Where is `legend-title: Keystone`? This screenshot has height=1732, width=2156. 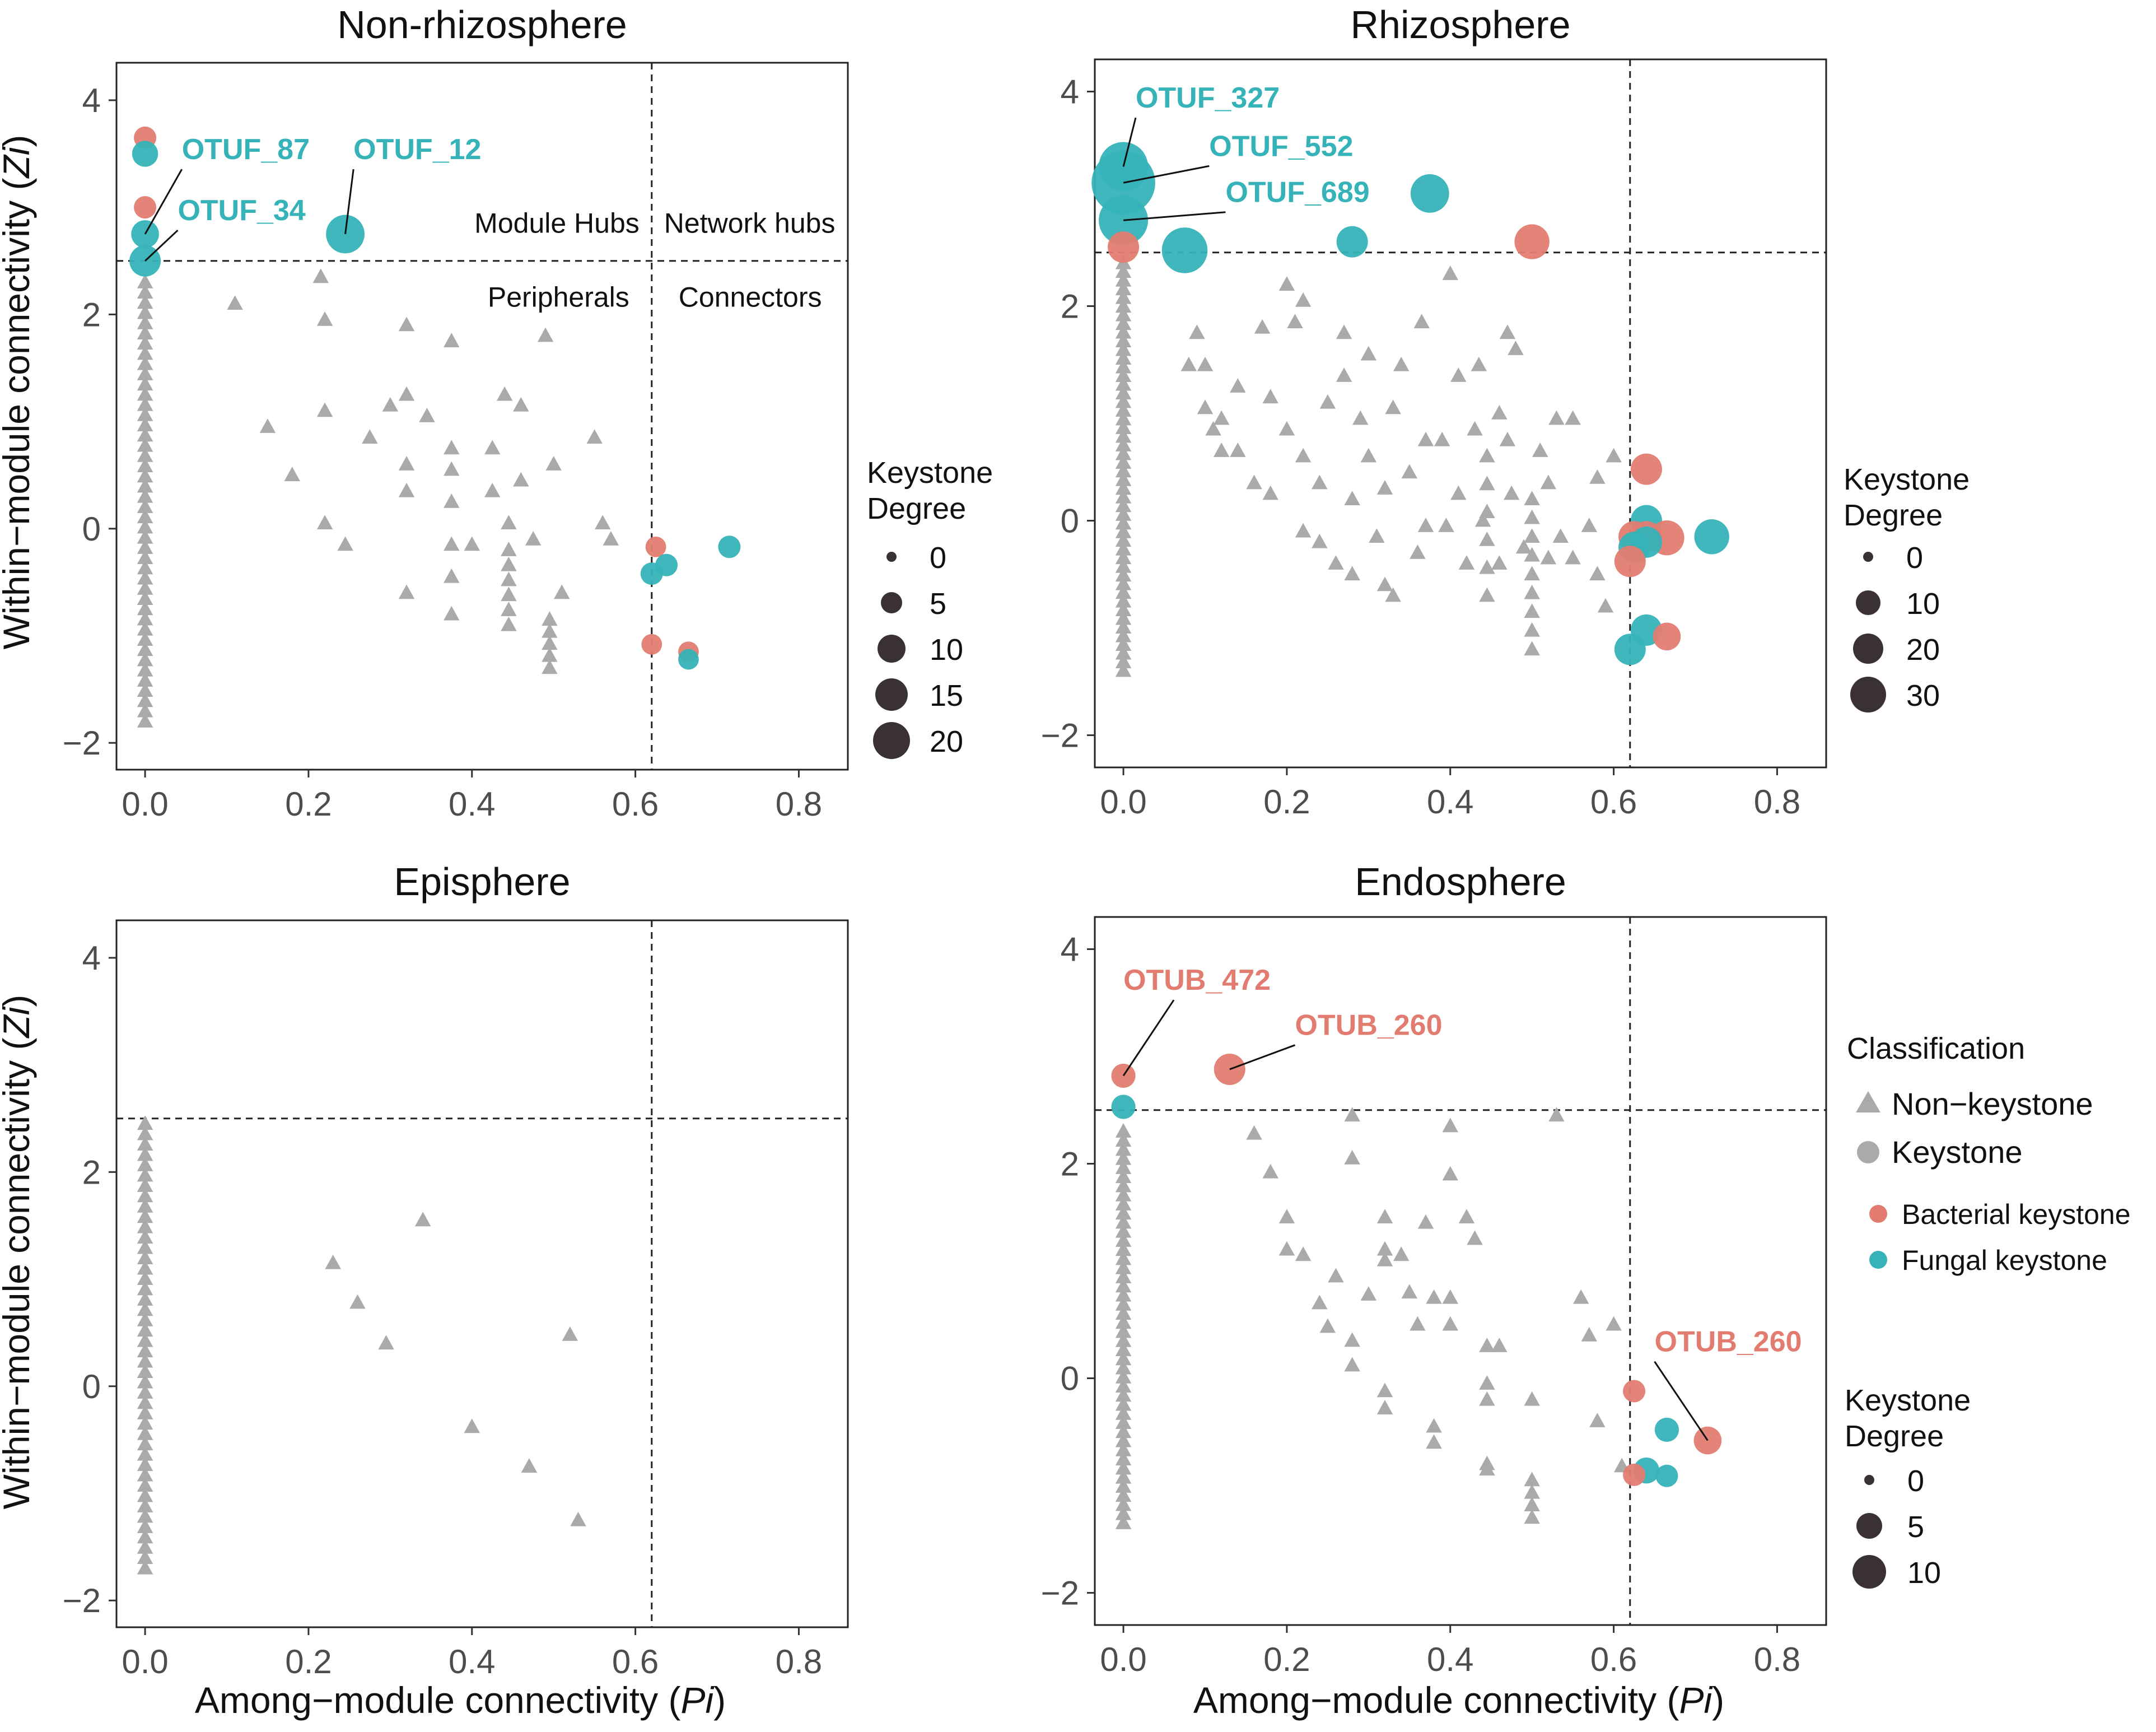 legend-title: Keystone is located at coordinates (1908, 1401).